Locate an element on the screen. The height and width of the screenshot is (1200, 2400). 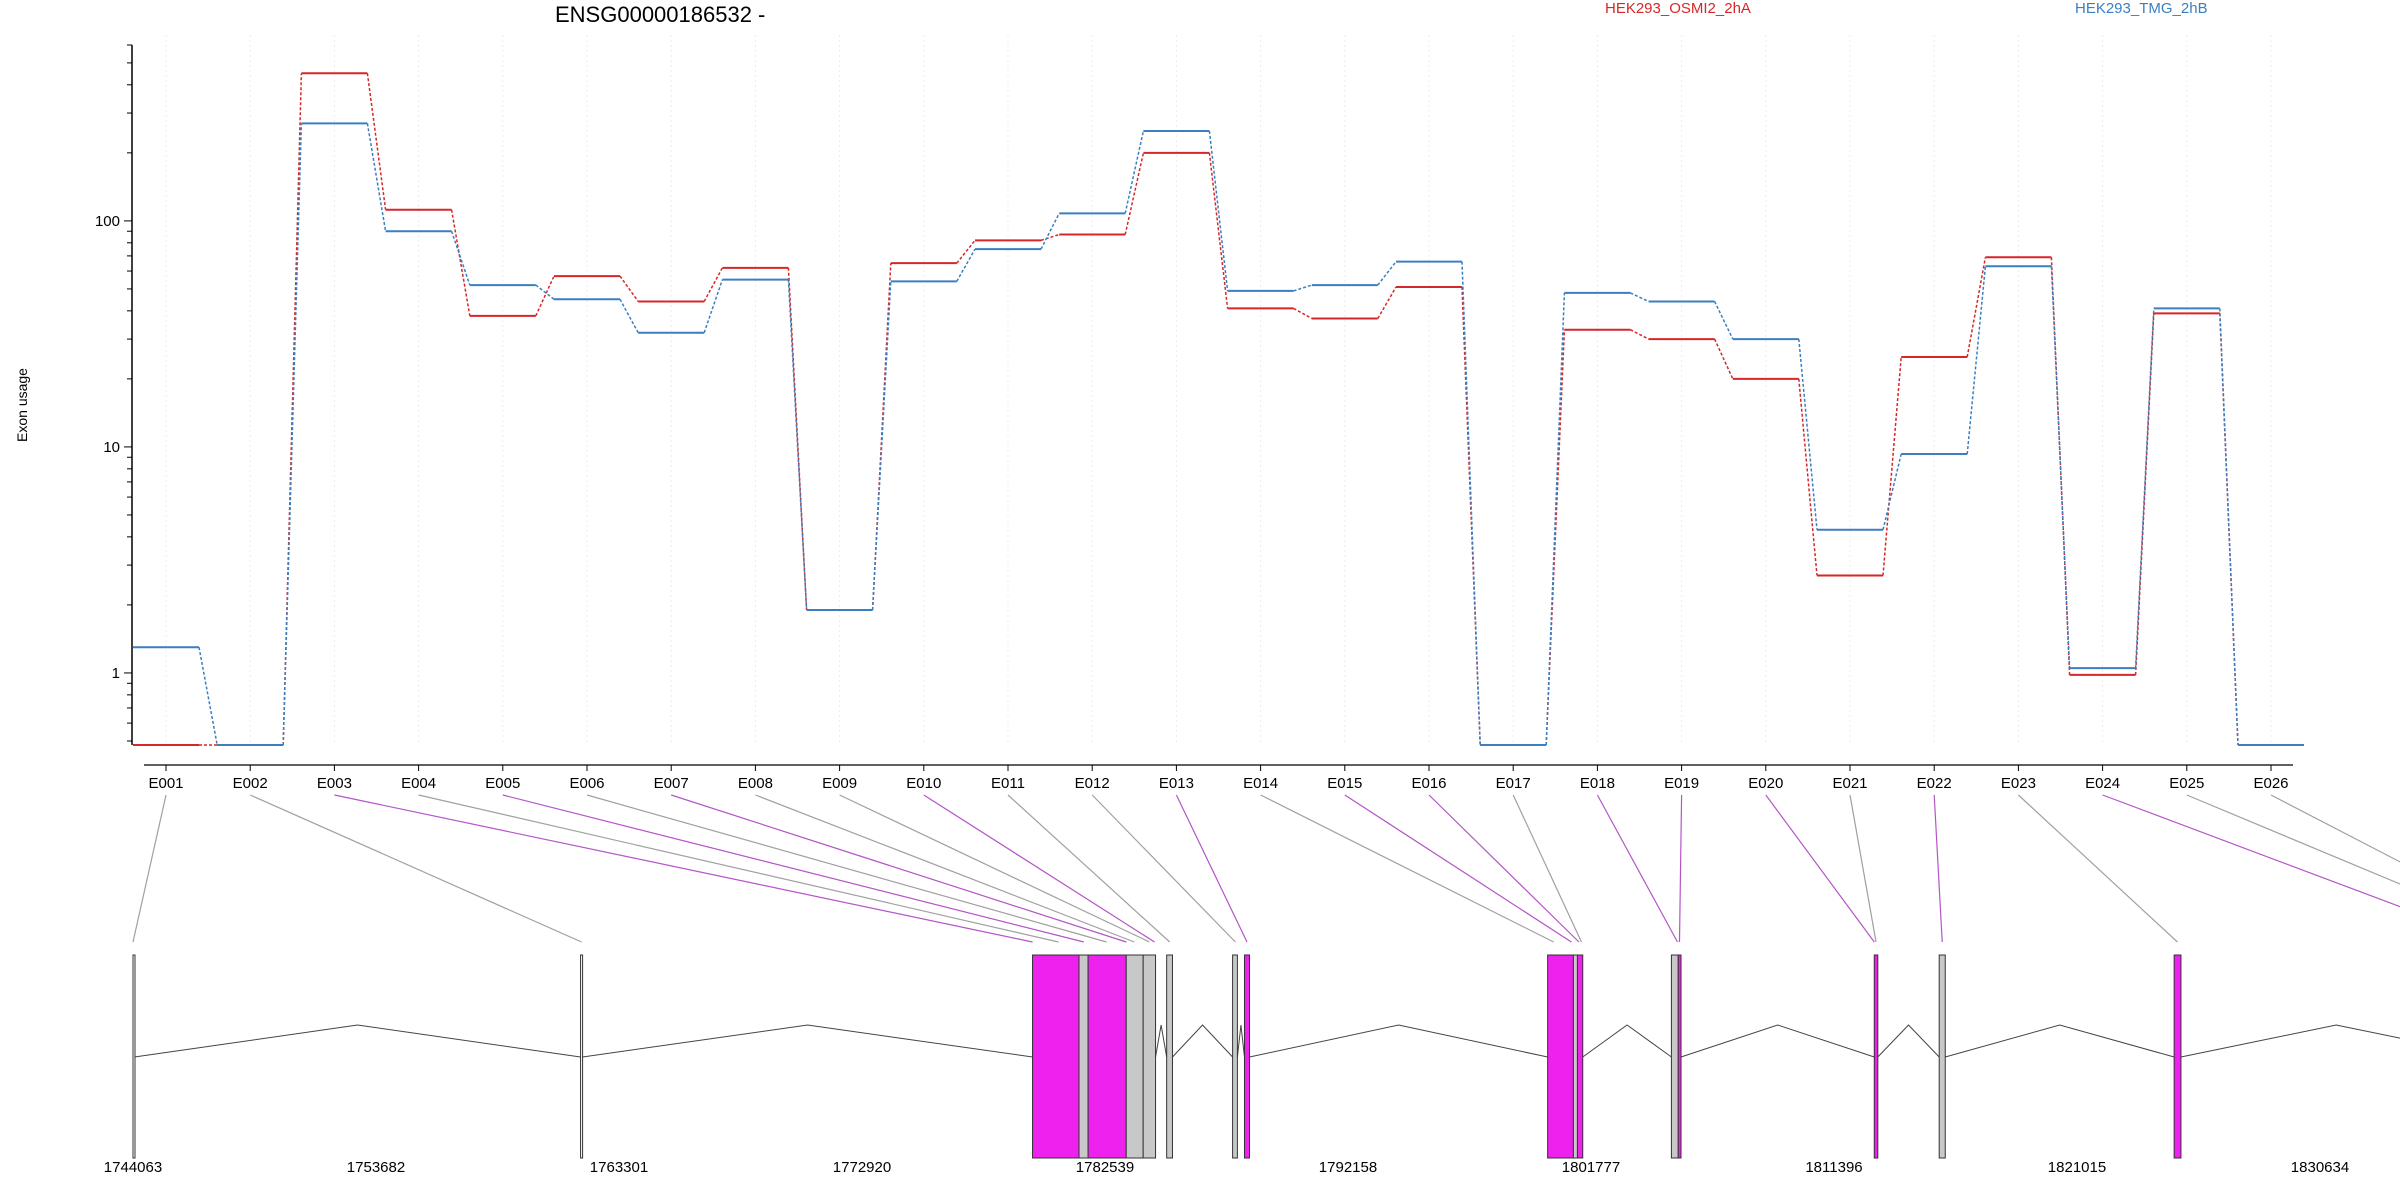
coordinate-label: 1753682 is located at coordinates (376, 1167).